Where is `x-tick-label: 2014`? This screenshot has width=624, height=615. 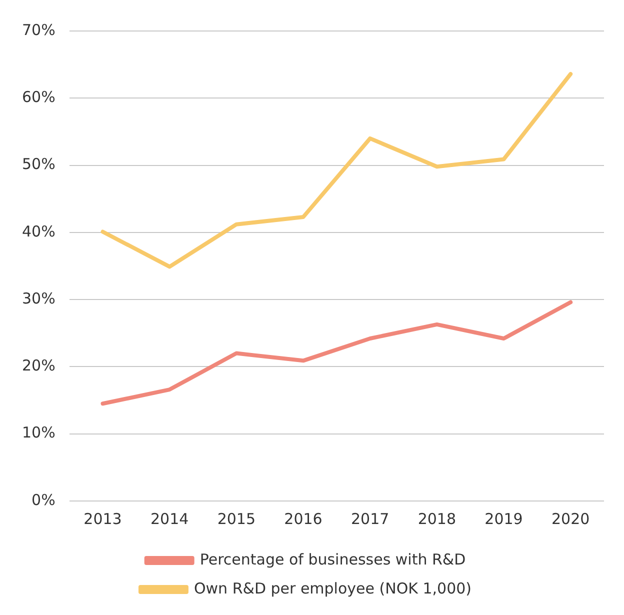 x-tick-label: 2014 is located at coordinates (169, 519).